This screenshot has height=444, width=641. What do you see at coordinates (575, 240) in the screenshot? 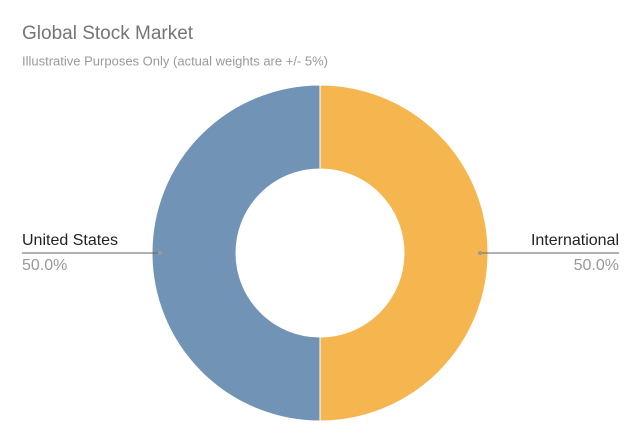
I see `slice-label: International` at bounding box center [575, 240].